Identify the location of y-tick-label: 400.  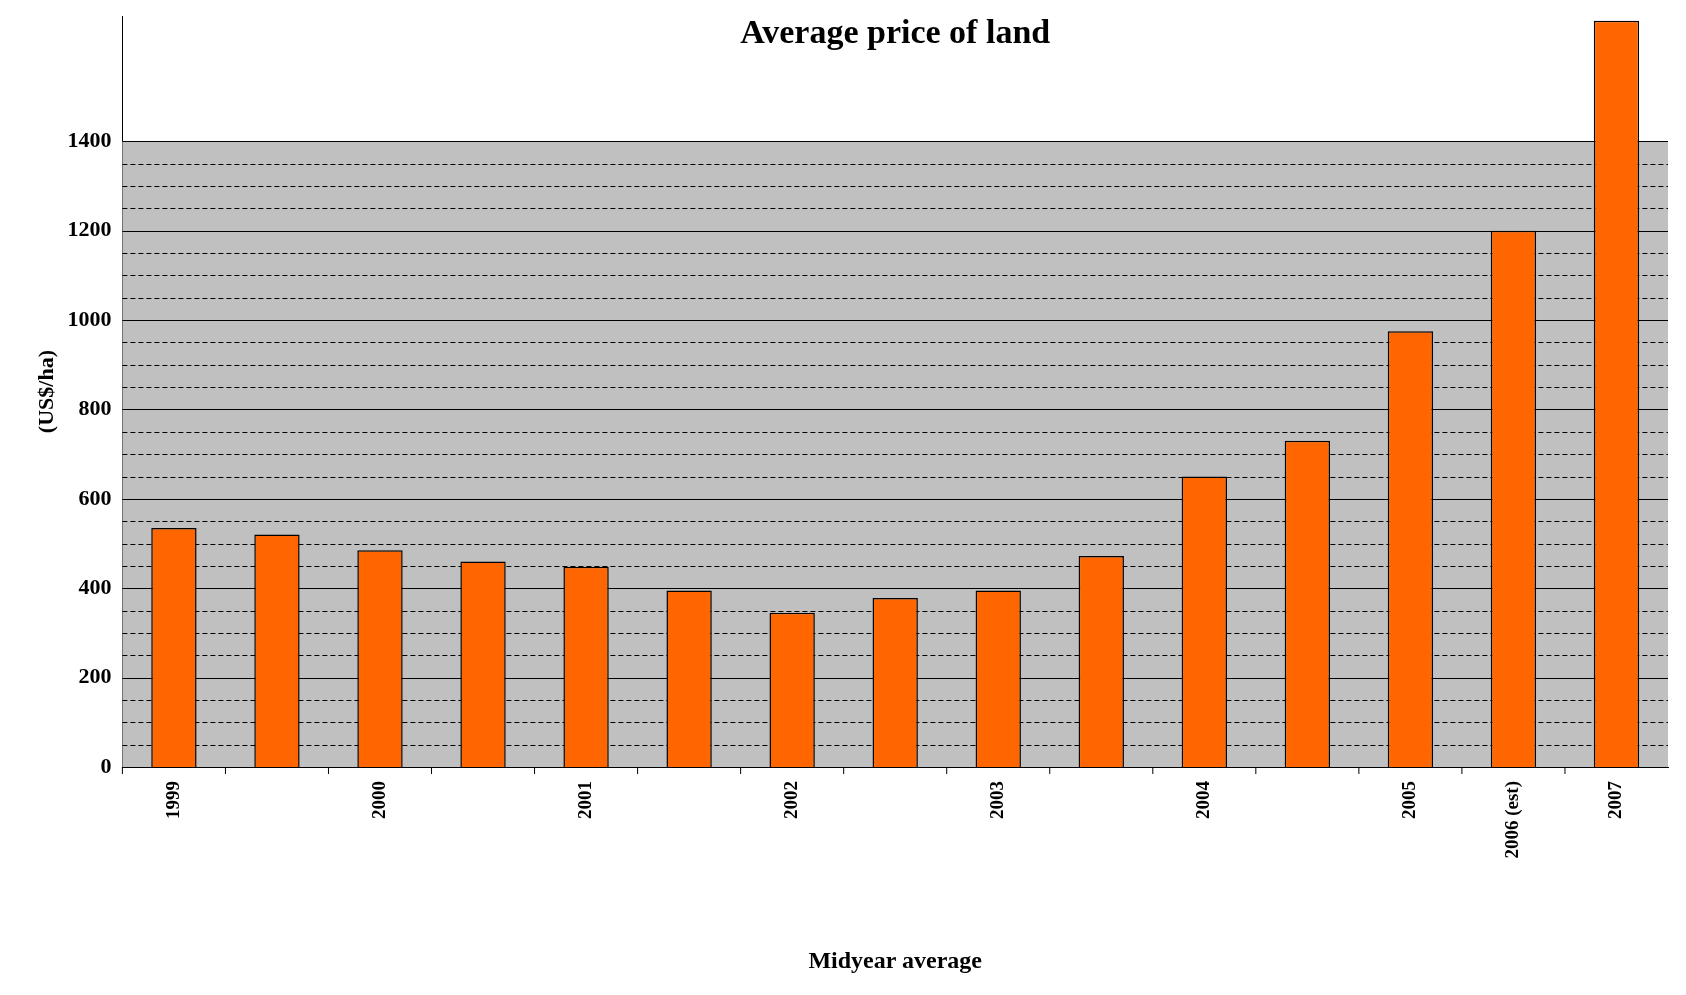
(95, 586).